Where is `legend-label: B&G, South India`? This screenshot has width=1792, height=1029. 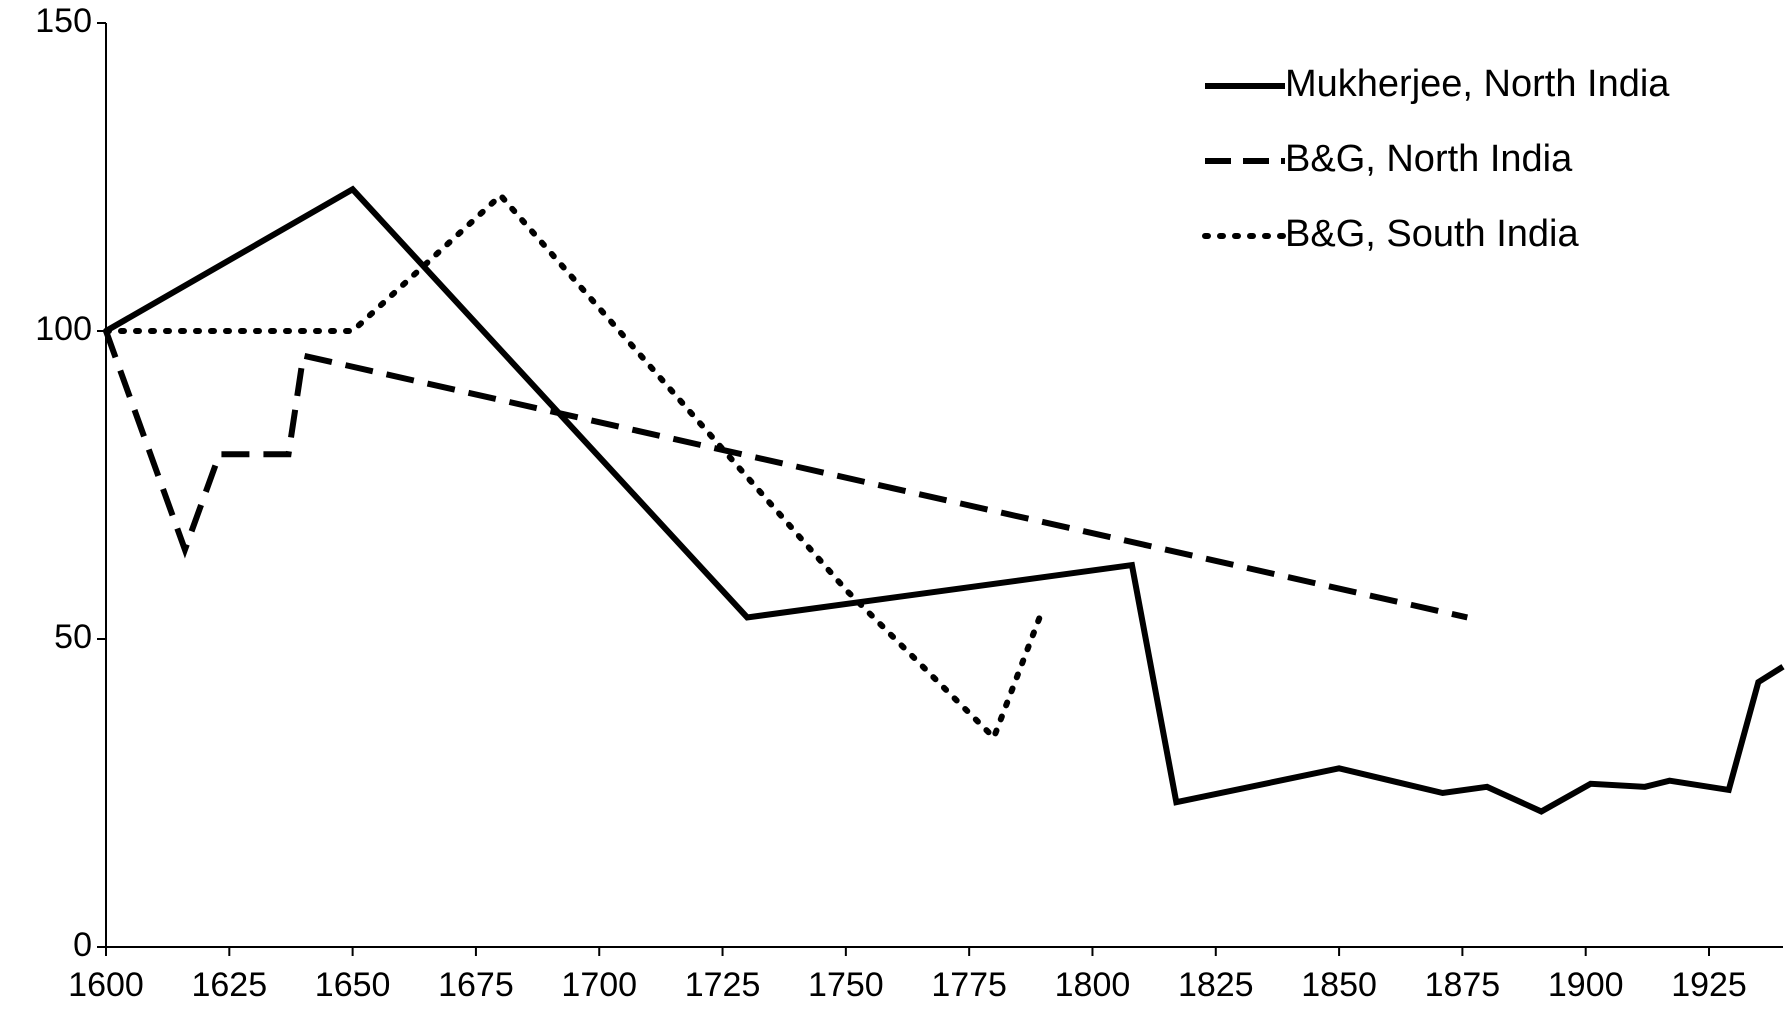
legend-label: B&G, South India is located at coordinates (1432, 234).